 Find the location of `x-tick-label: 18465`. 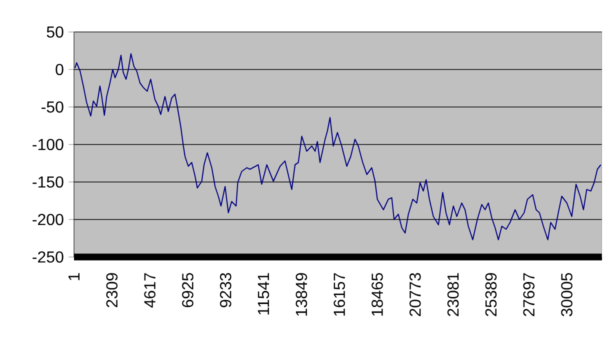

x-tick-label: 18465 is located at coordinates (377, 294).